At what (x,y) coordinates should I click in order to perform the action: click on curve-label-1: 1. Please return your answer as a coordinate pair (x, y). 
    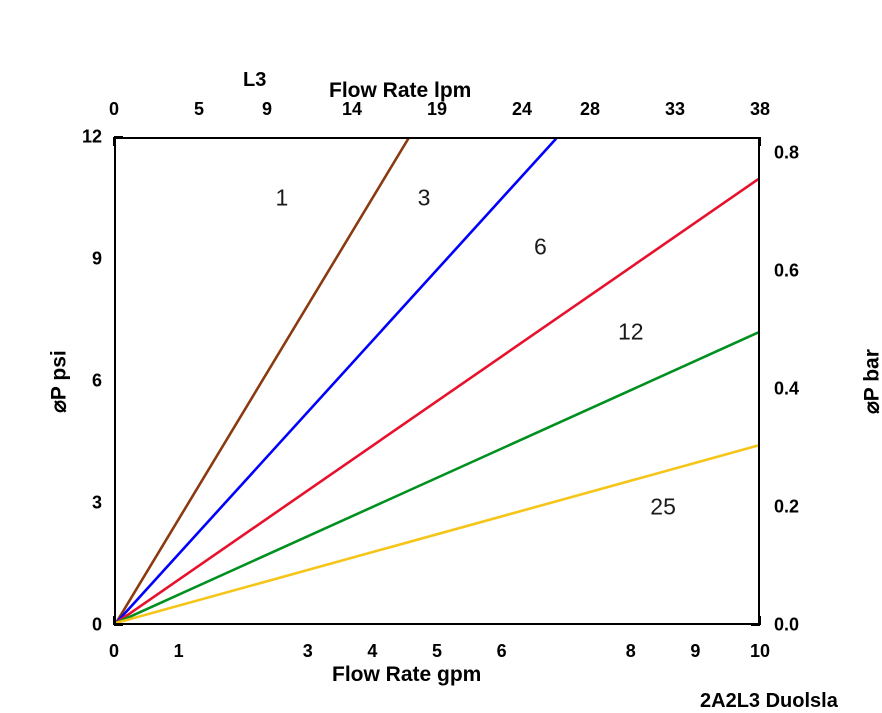
    Looking at the image, I should click on (282, 198).